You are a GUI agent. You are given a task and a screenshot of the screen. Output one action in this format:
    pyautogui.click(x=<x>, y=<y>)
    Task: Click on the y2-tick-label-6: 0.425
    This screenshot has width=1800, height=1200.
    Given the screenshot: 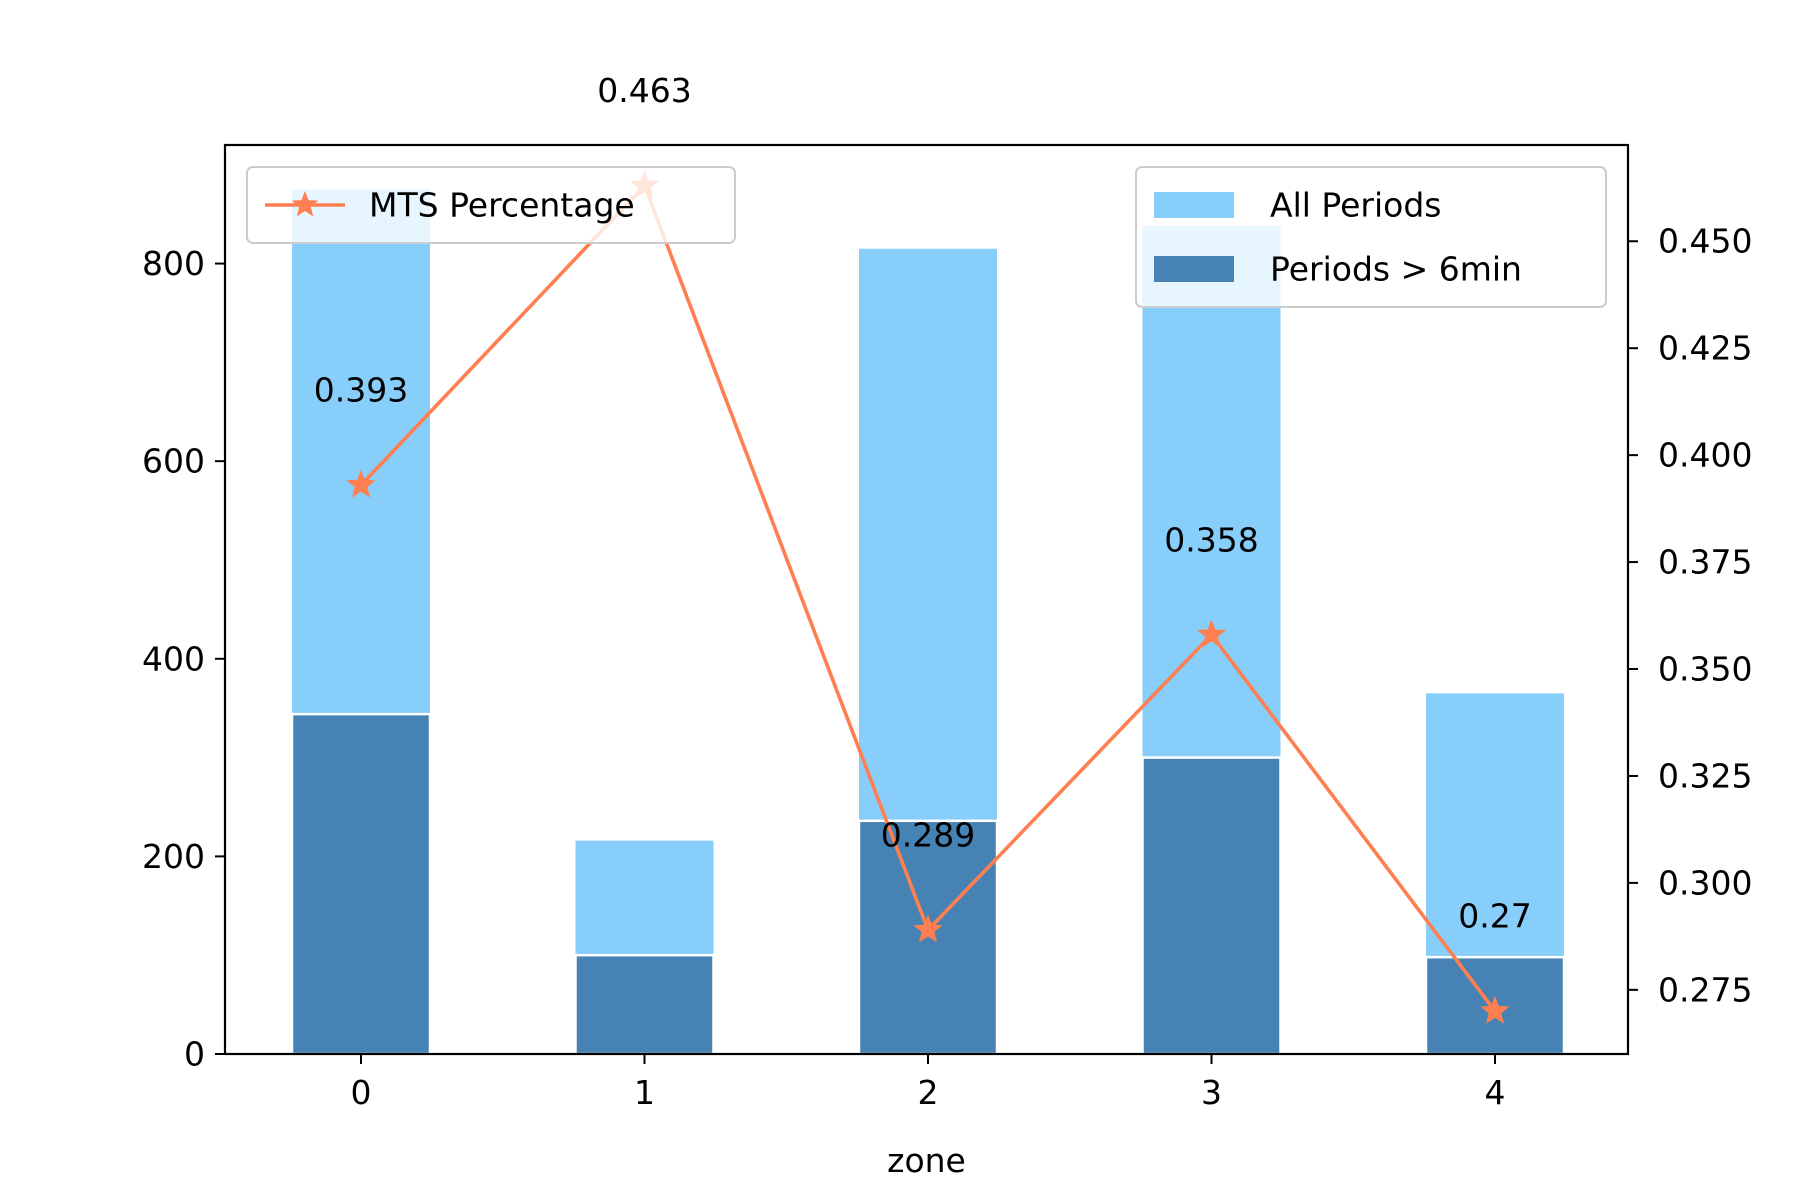 What is the action you would take?
    pyautogui.click(x=1705, y=348)
    